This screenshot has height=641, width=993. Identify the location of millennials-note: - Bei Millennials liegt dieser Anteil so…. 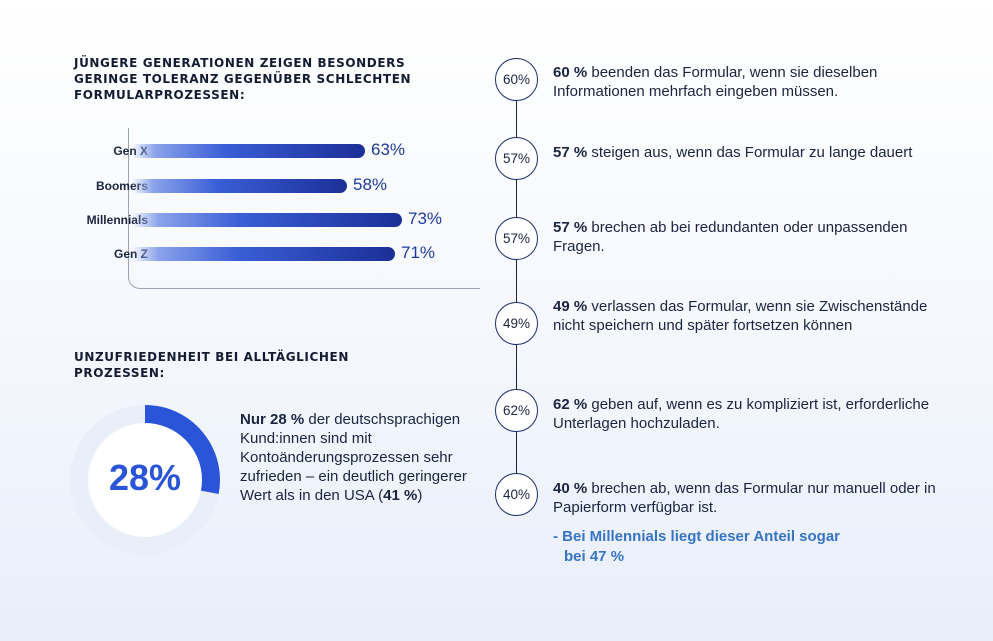
(723, 547).